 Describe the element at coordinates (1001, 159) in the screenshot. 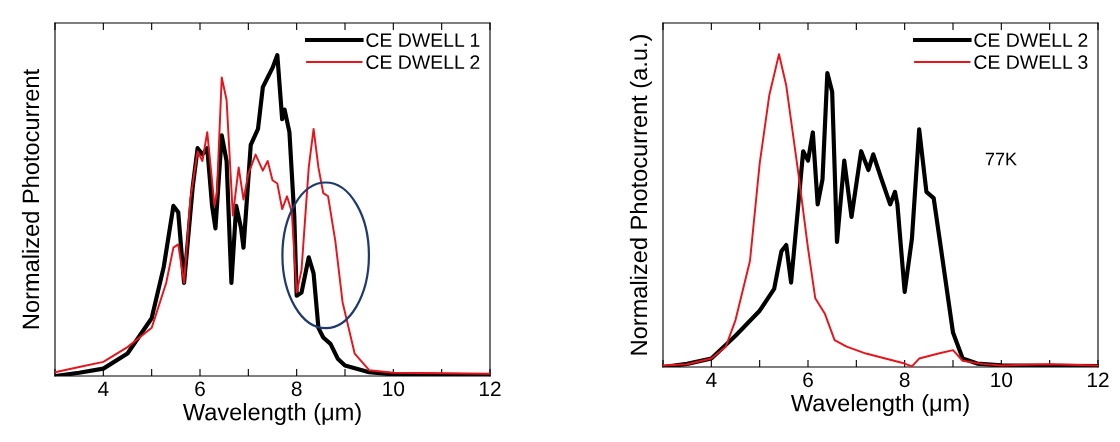

I see `annotation: 77K` at that location.